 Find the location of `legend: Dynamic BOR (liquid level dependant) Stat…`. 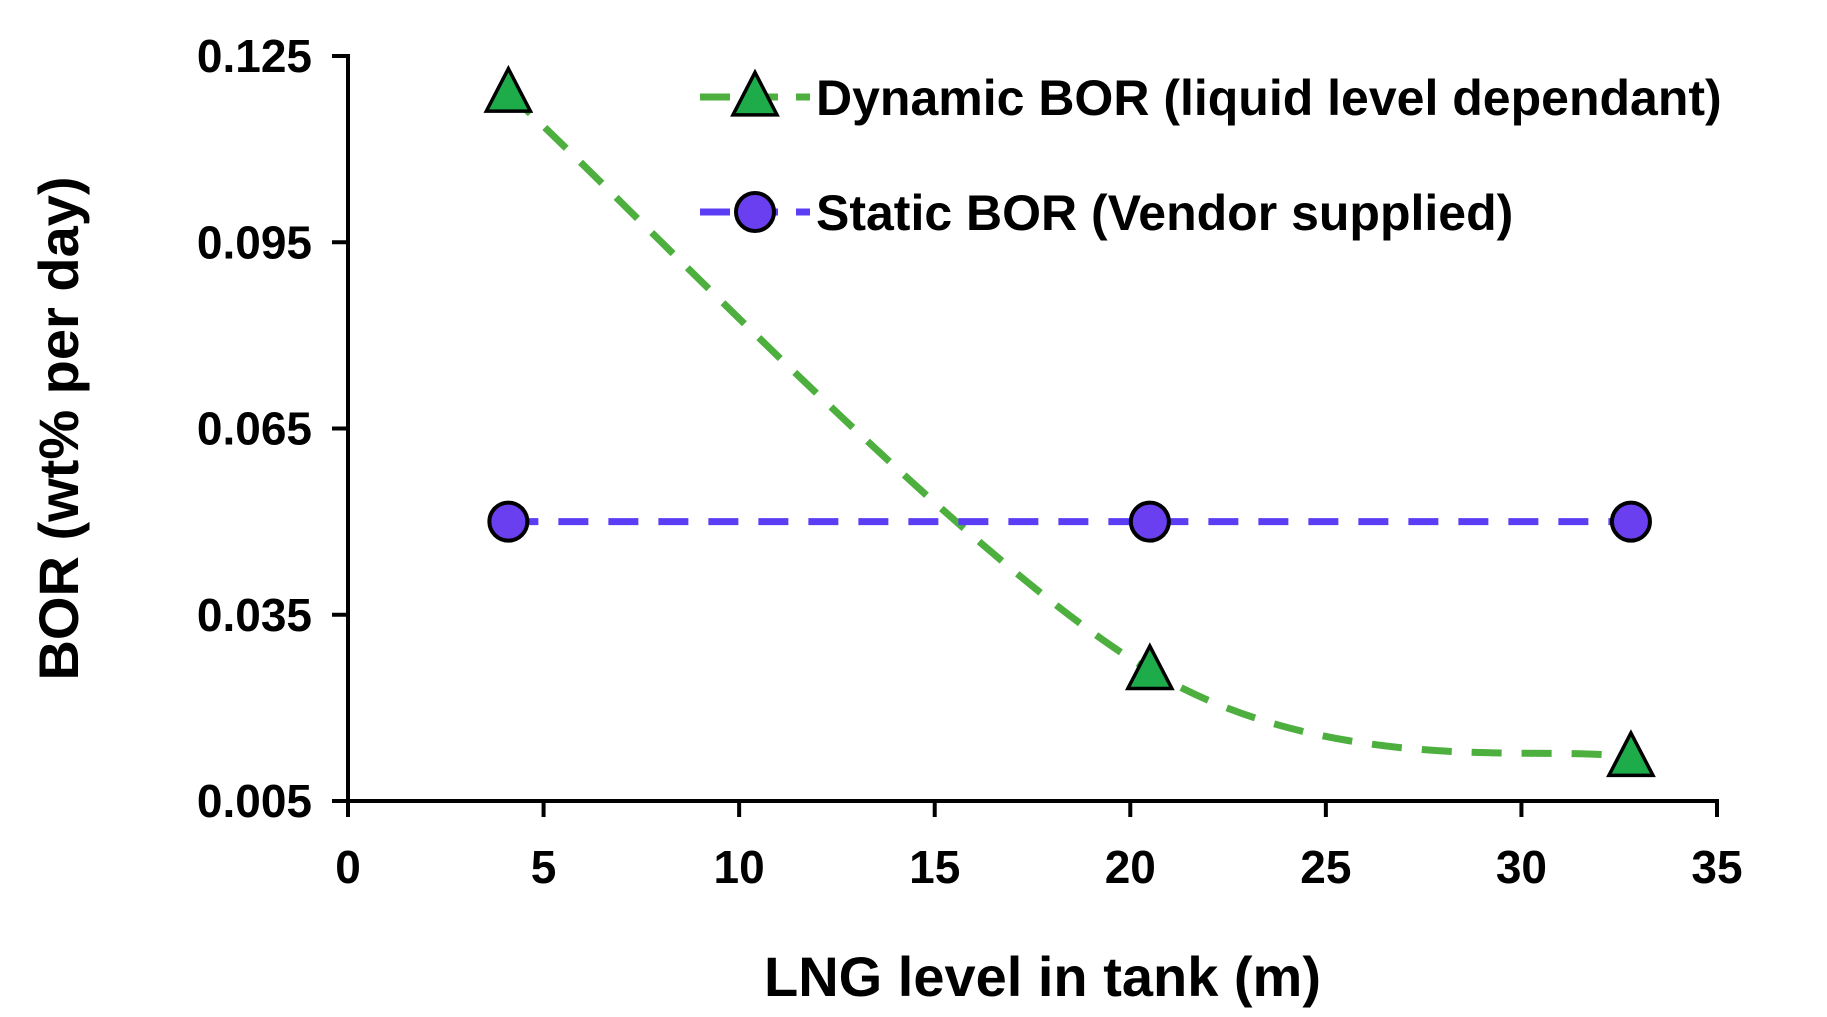

legend: Dynamic BOR (liquid level dependant) Stat… is located at coordinates (1211, 154).